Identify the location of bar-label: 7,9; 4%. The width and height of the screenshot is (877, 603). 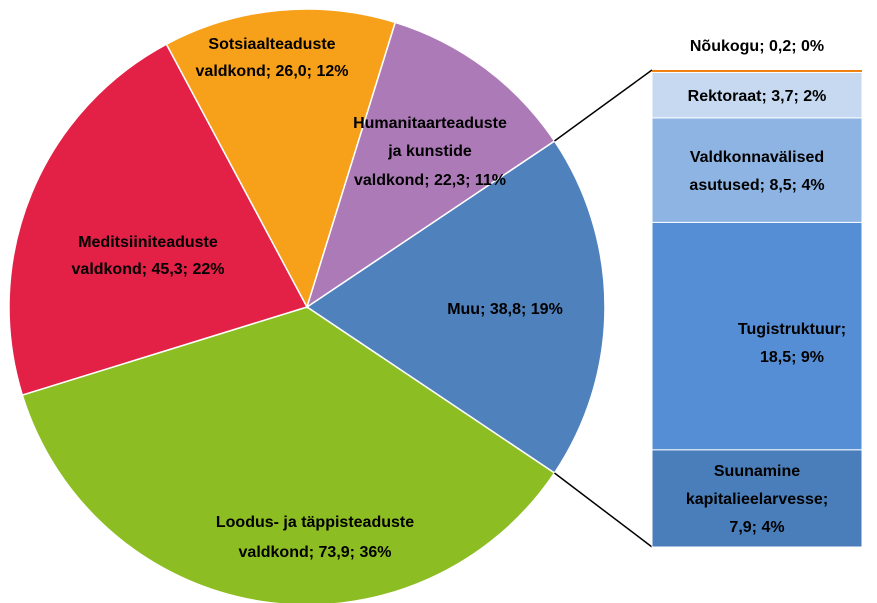
(756, 527).